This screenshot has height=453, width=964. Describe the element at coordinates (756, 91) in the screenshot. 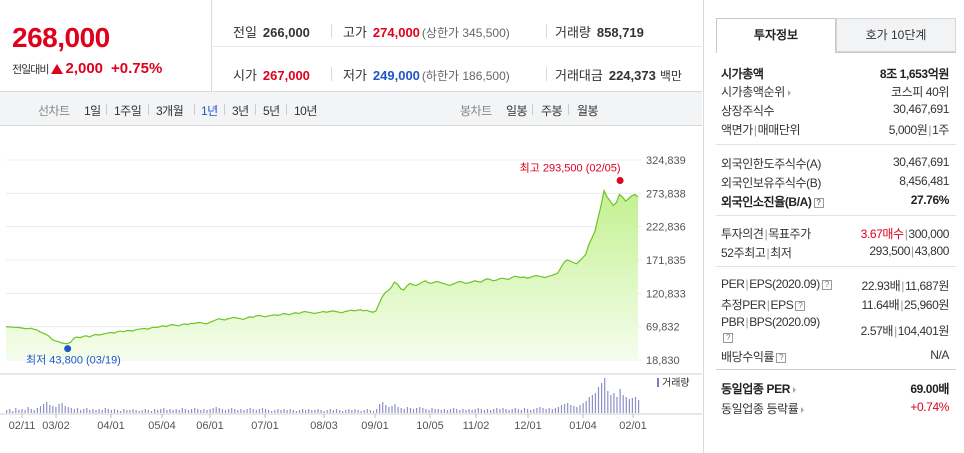

I see `market-cap-rank-label: 시가총액순위` at that location.